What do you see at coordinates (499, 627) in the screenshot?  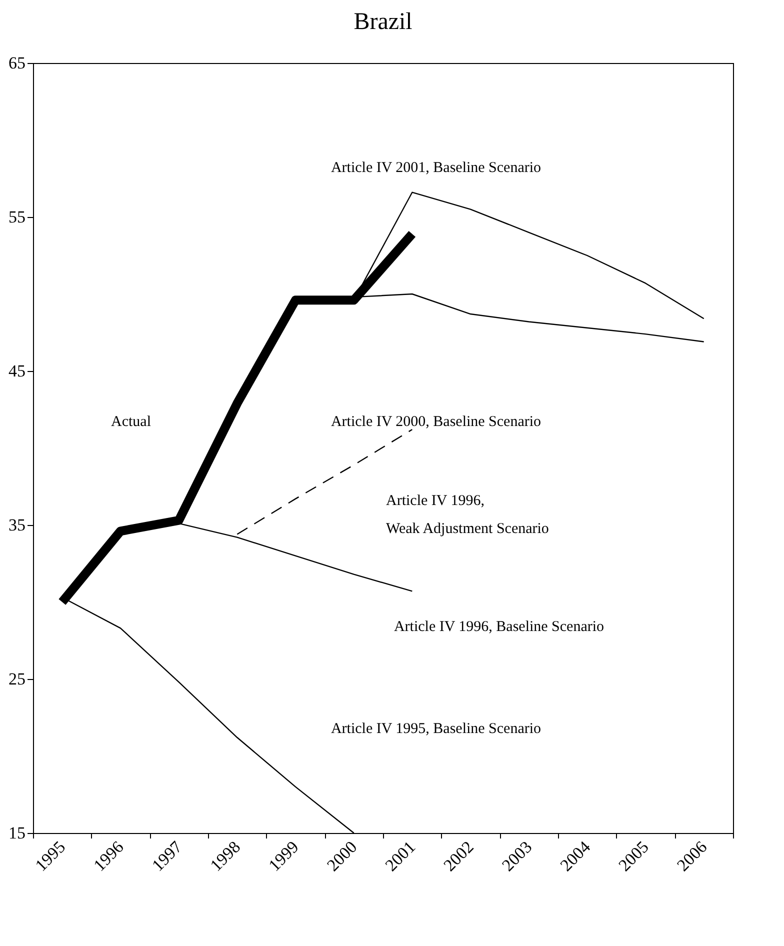 I see `annotation: Article IV 1996, Baseline Scenario` at bounding box center [499, 627].